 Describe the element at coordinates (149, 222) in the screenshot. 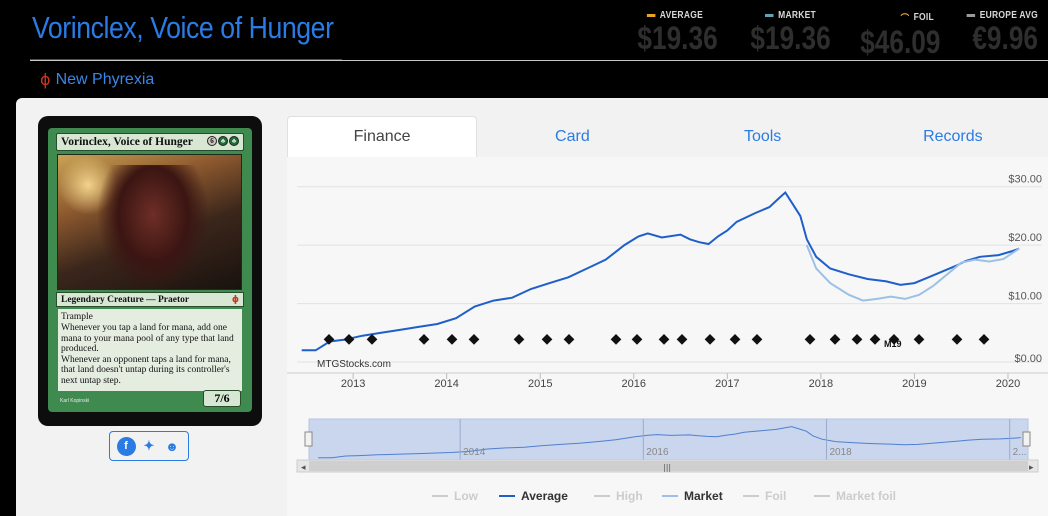

I see `card-art` at that location.